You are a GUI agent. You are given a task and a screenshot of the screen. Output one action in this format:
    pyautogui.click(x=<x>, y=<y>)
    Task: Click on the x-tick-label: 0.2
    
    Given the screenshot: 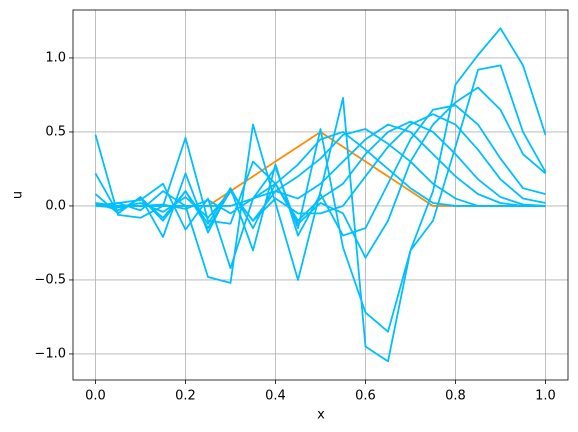 What is the action you would take?
    pyautogui.click(x=185, y=396)
    